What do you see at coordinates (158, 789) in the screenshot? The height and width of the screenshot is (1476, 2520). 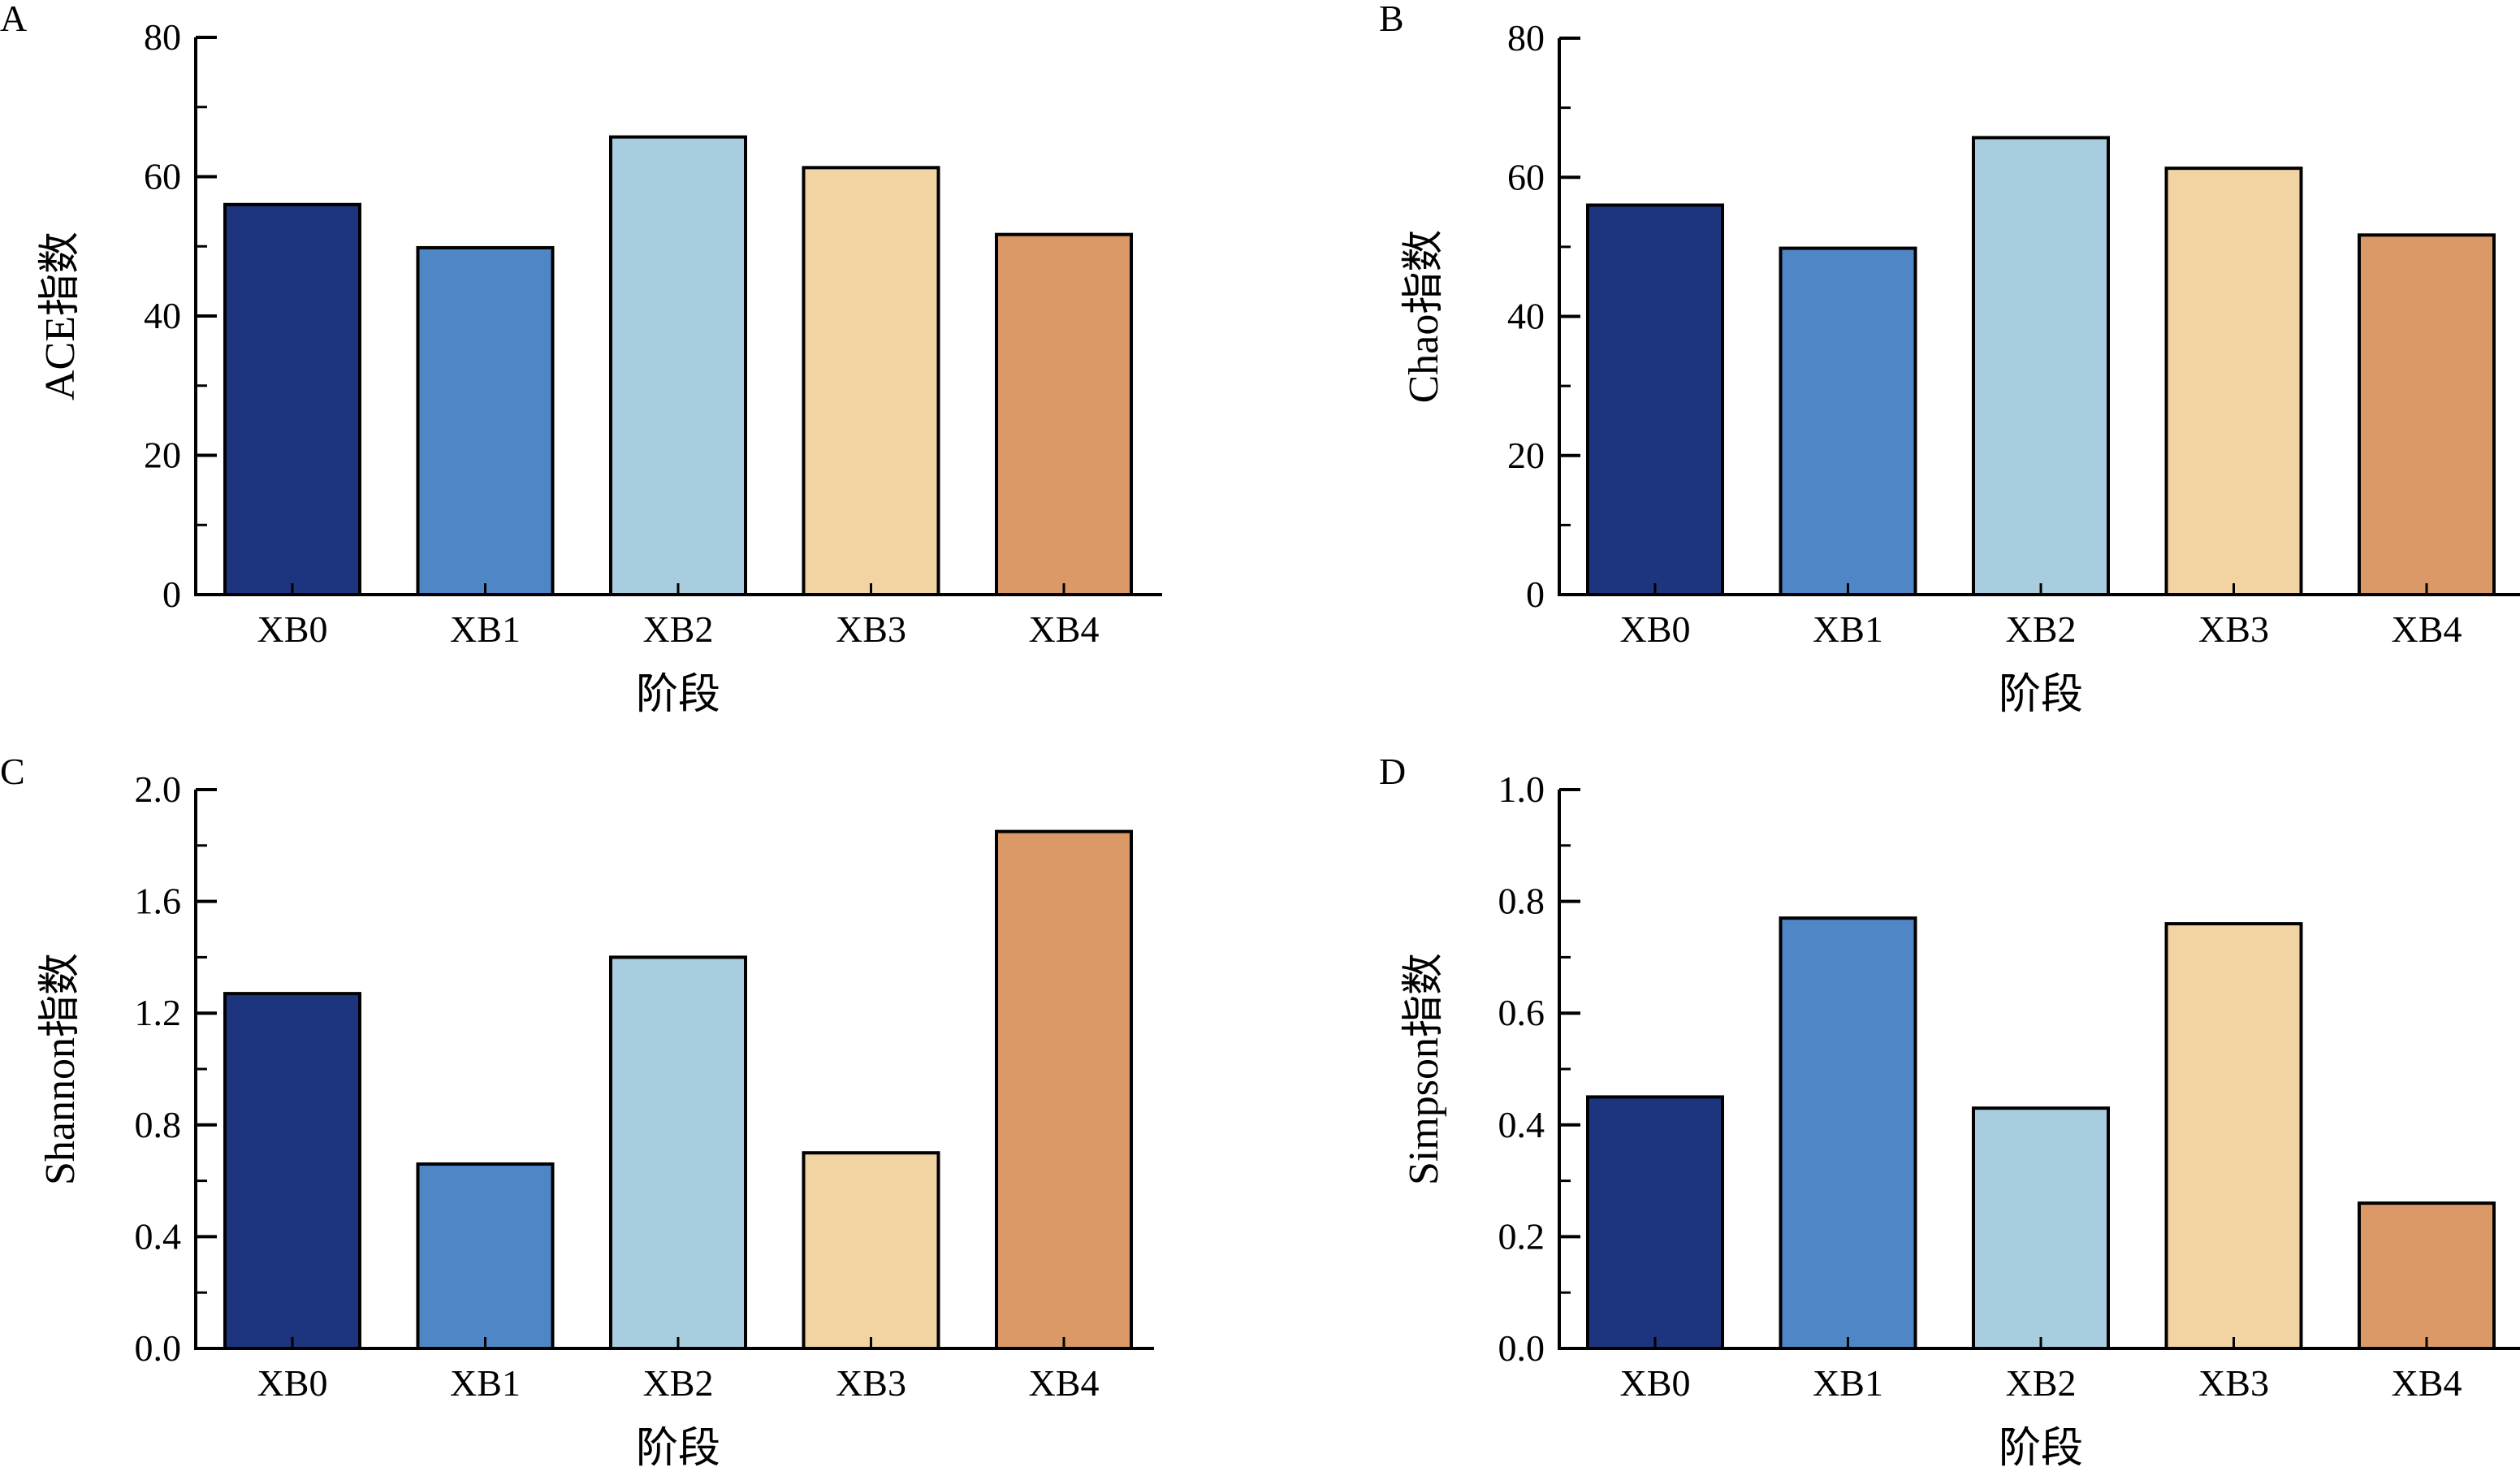 I see `y-tick-label: 2.0` at bounding box center [158, 789].